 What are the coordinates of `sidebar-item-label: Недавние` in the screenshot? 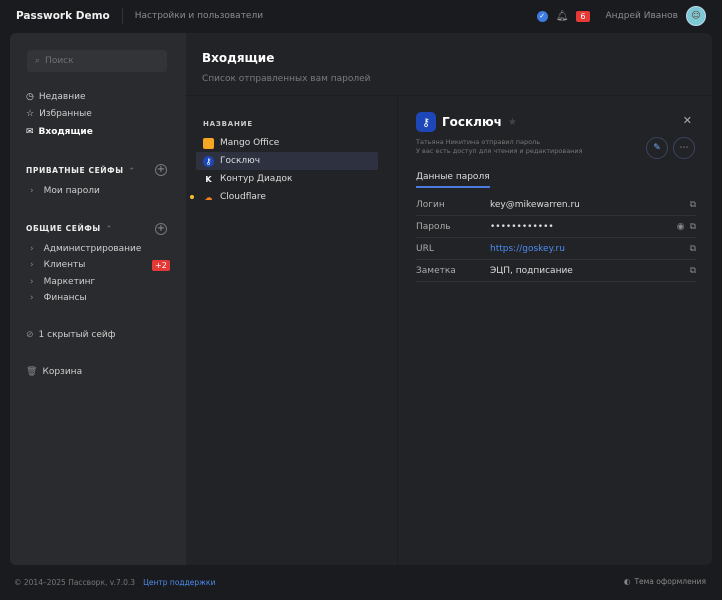 It's located at (62, 97).